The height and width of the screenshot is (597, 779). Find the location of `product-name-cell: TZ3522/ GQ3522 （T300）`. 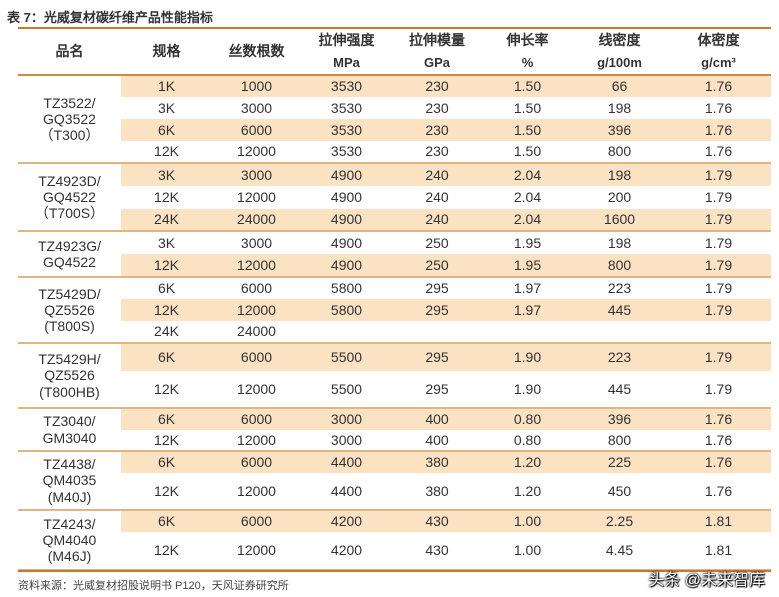

product-name-cell: TZ3522/ GQ3522 （T300） is located at coordinates (69, 119).